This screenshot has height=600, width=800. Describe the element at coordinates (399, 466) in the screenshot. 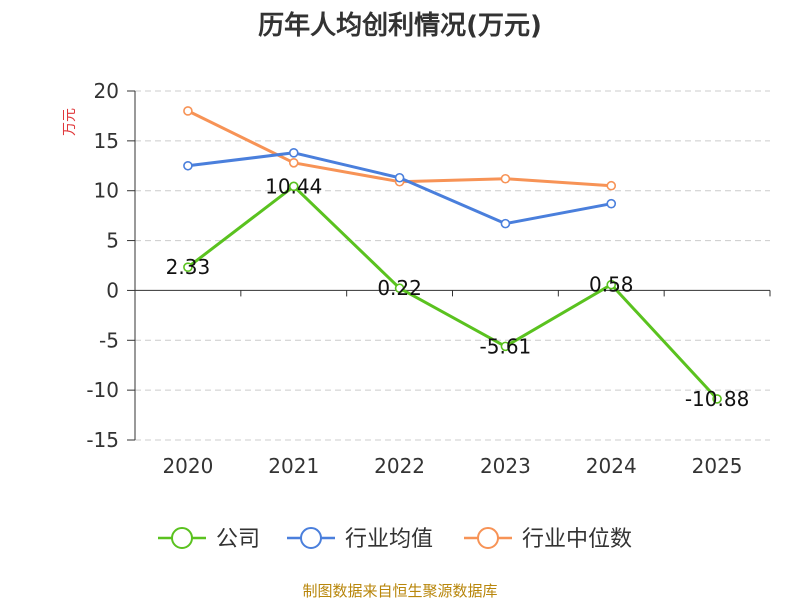

I see `x-tick-label: 2022` at that location.